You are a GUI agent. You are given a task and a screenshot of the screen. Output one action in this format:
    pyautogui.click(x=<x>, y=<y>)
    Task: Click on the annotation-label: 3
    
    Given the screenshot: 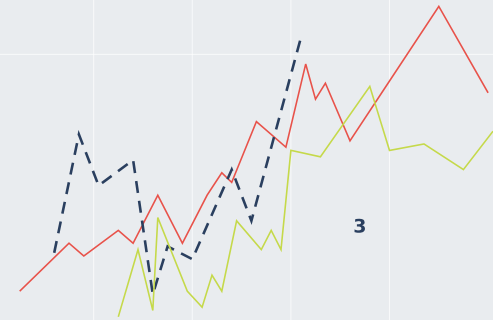 What is the action you would take?
    pyautogui.click(x=359, y=227)
    